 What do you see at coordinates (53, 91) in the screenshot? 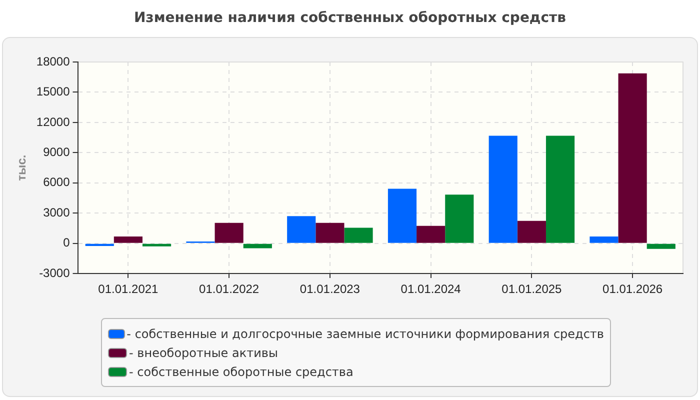
I see `y-tick-label: 15000` at bounding box center [53, 91].